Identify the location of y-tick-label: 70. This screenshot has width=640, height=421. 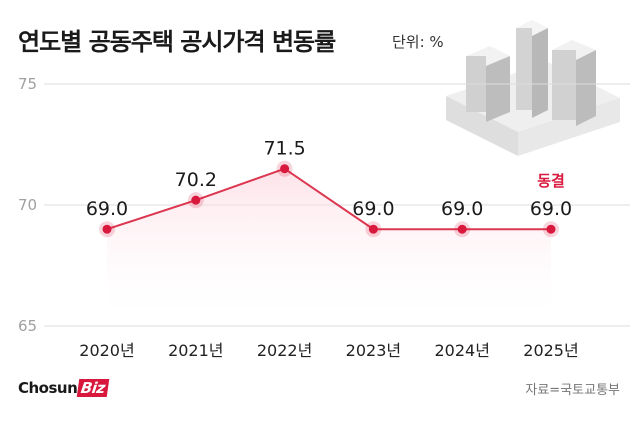
(27, 205).